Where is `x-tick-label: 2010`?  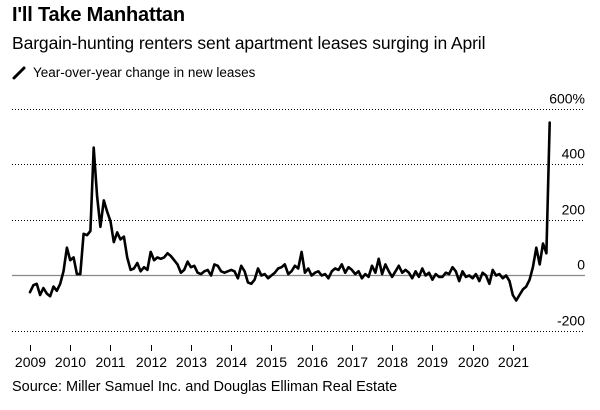
x-tick-label: 2010 is located at coordinates (70, 362).